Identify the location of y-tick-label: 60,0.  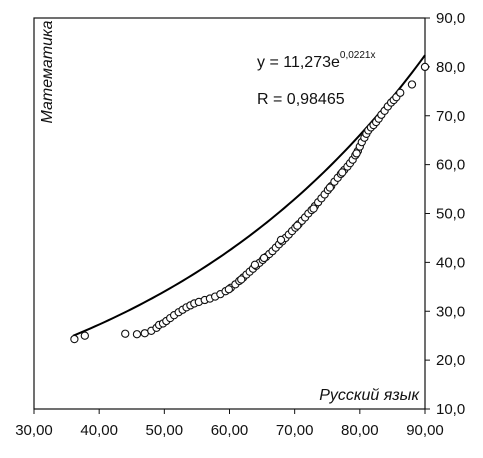
(450, 165).